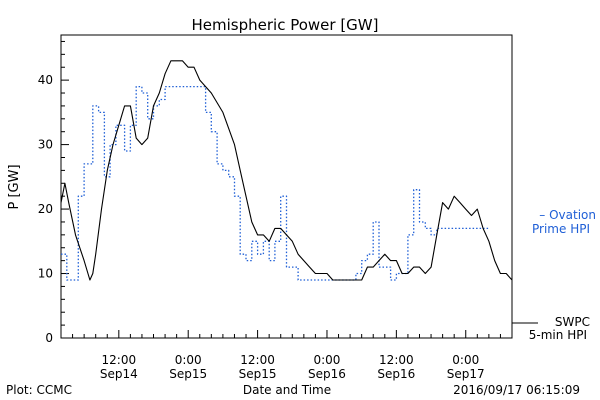 The height and width of the screenshot is (400, 600). Describe the element at coordinates (516, 390) in the screenshot. I see `footer-timestamp: 2016/09/17 06:15:09` at that location.